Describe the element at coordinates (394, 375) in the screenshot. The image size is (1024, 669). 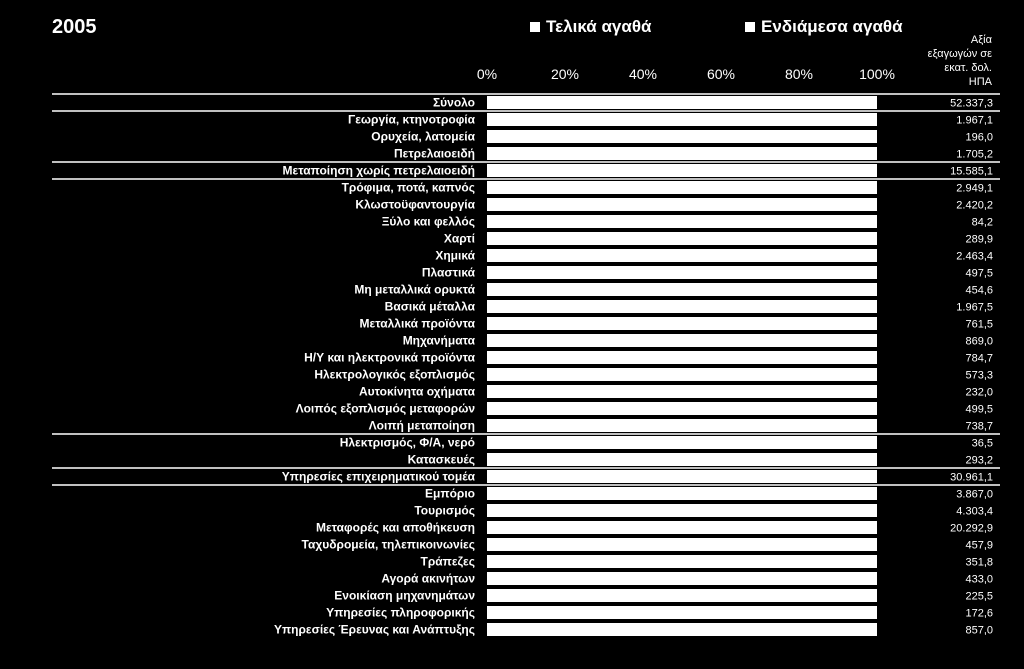
I see `category-label: Ηλεκτρολογικός εξοπλισμός` at that location.